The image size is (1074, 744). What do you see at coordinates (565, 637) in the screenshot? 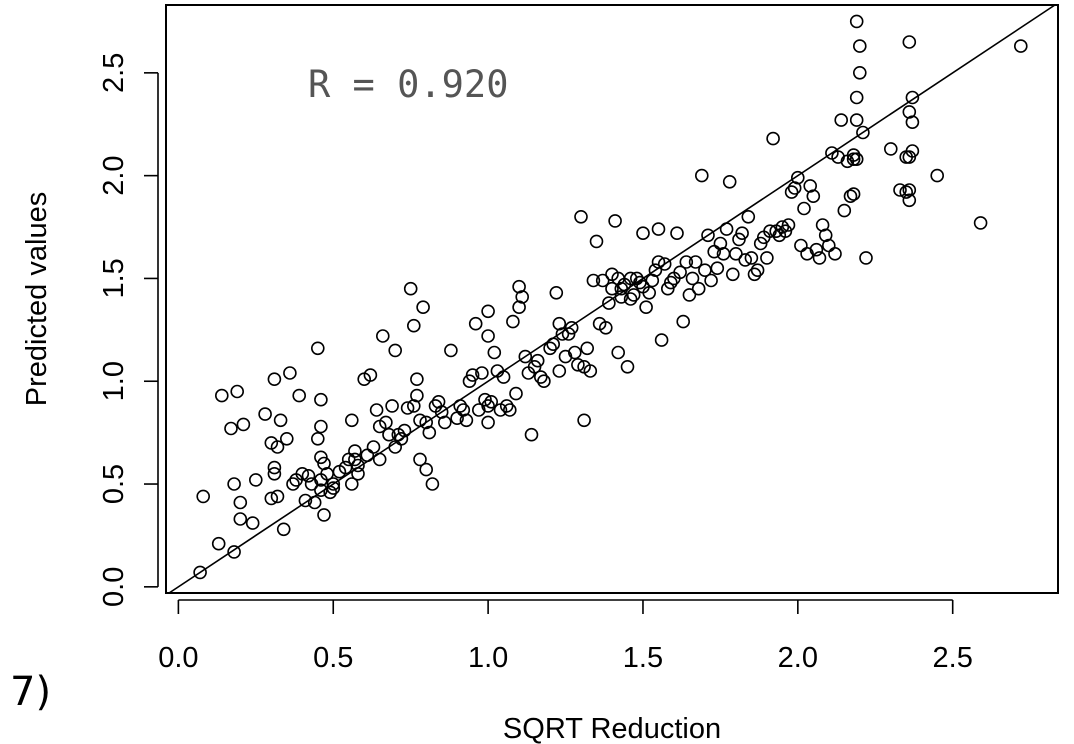
I see `x-ticks: 0.0 0.5 1.0 1.5 2.0 2.5` at bounding box center [565, 637].